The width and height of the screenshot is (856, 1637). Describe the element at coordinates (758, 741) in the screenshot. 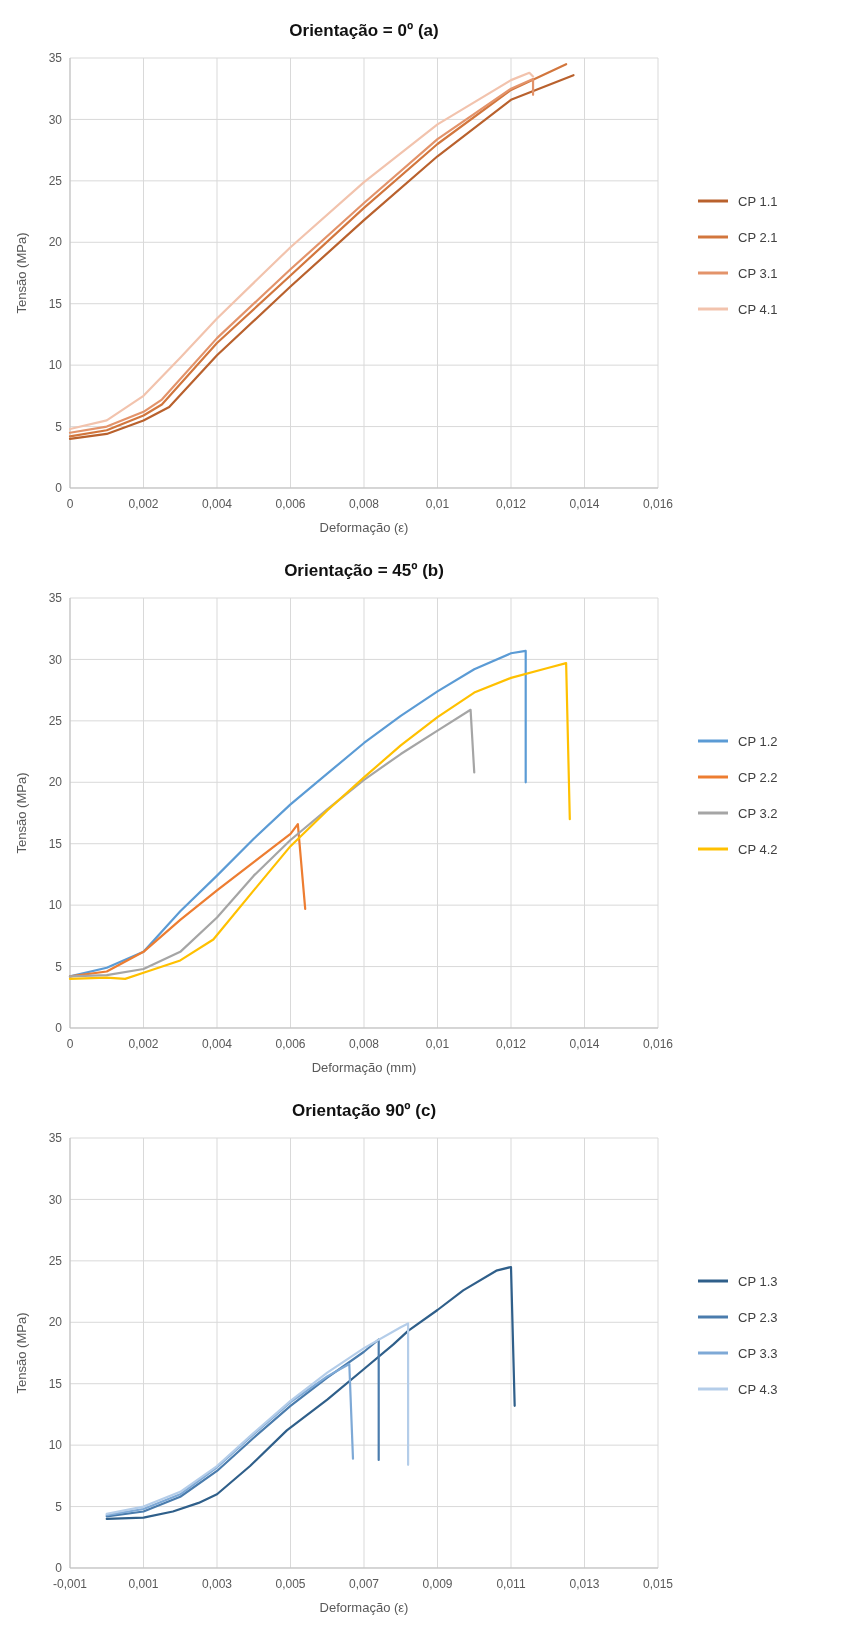

I see `legend-label: CP 1.2` at that location.